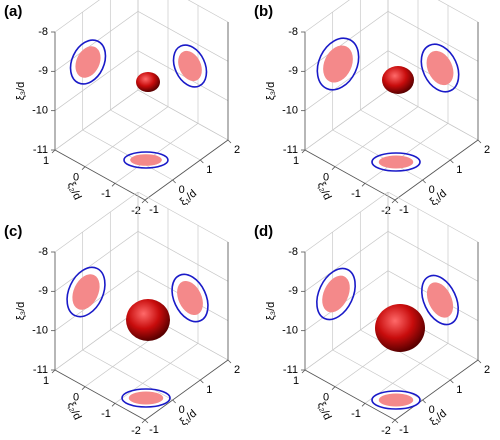 The width and height of the screenshot is (500, 440). I want to click on panel-label: (a), so click(13, 11).